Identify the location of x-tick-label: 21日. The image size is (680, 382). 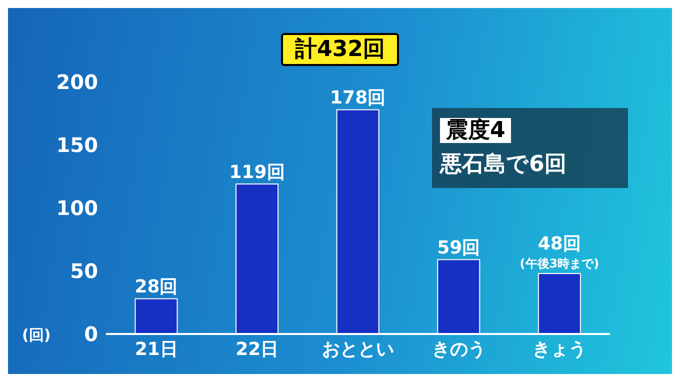
(156, 349).